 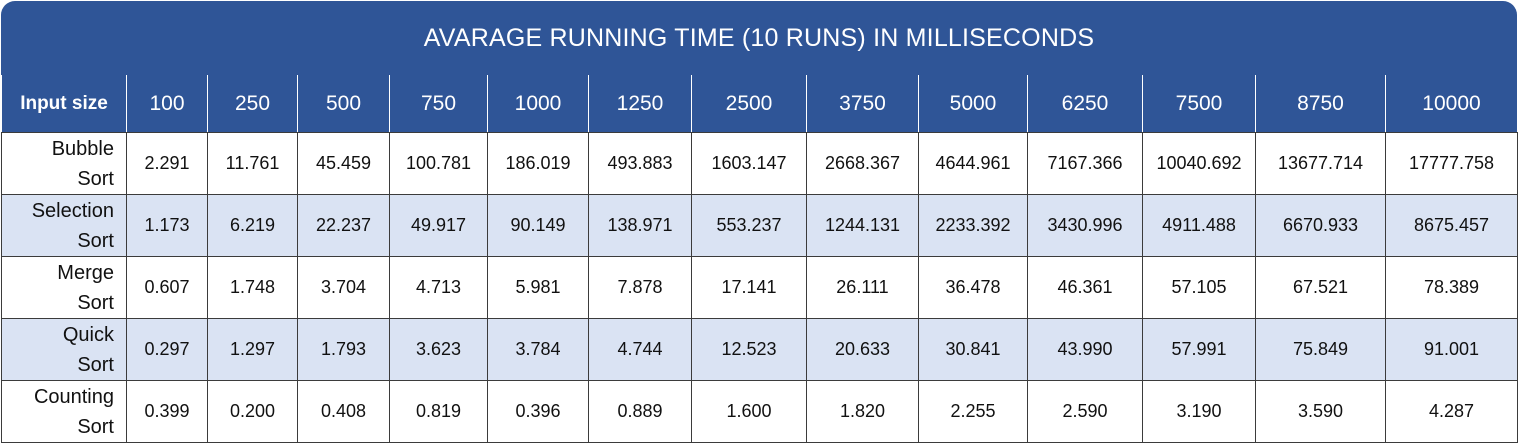 I want to click on table-cell: 2233.392, so click(x=973, y=225).